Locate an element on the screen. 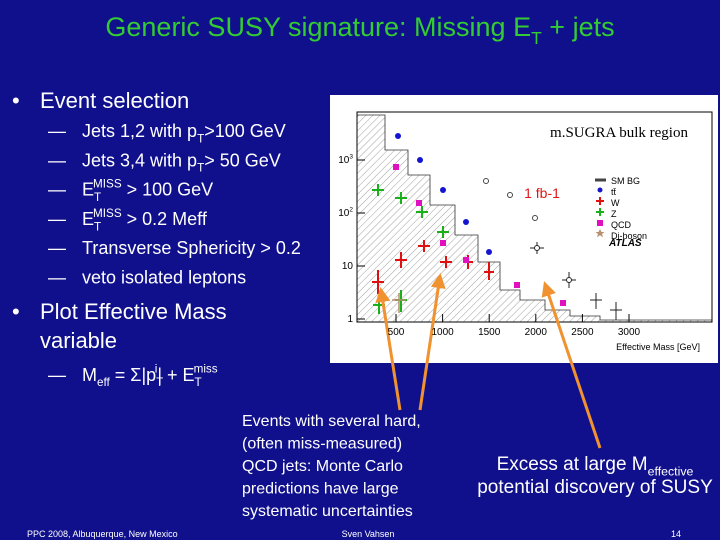 The height and width of the screenshot is (540, 720). item-text-run: Transverse Sphericity > 0.2 is located at coordinates (191, 248).